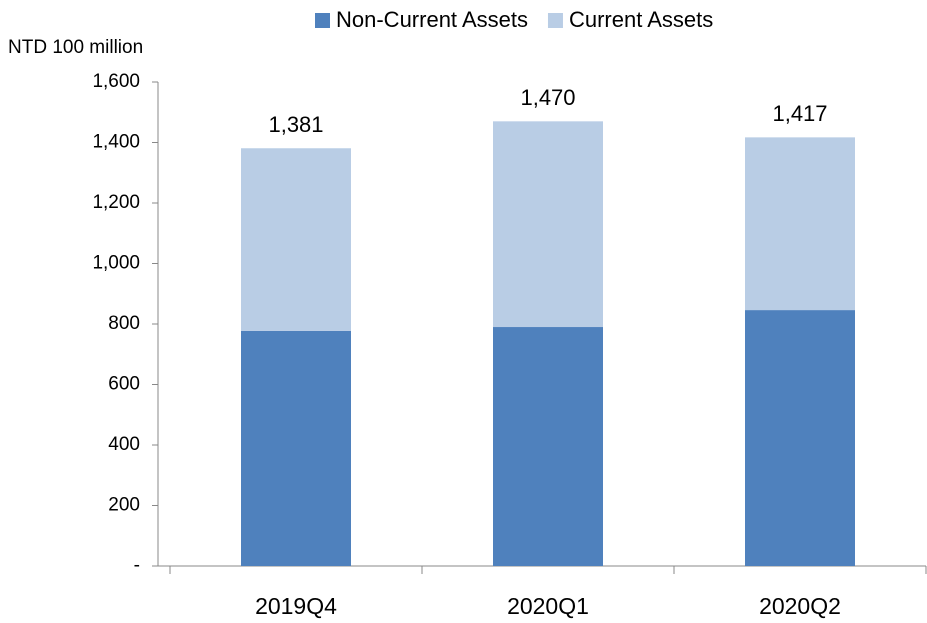  I want to click on x-tick-label: 2020Q1, so click(548, 606).